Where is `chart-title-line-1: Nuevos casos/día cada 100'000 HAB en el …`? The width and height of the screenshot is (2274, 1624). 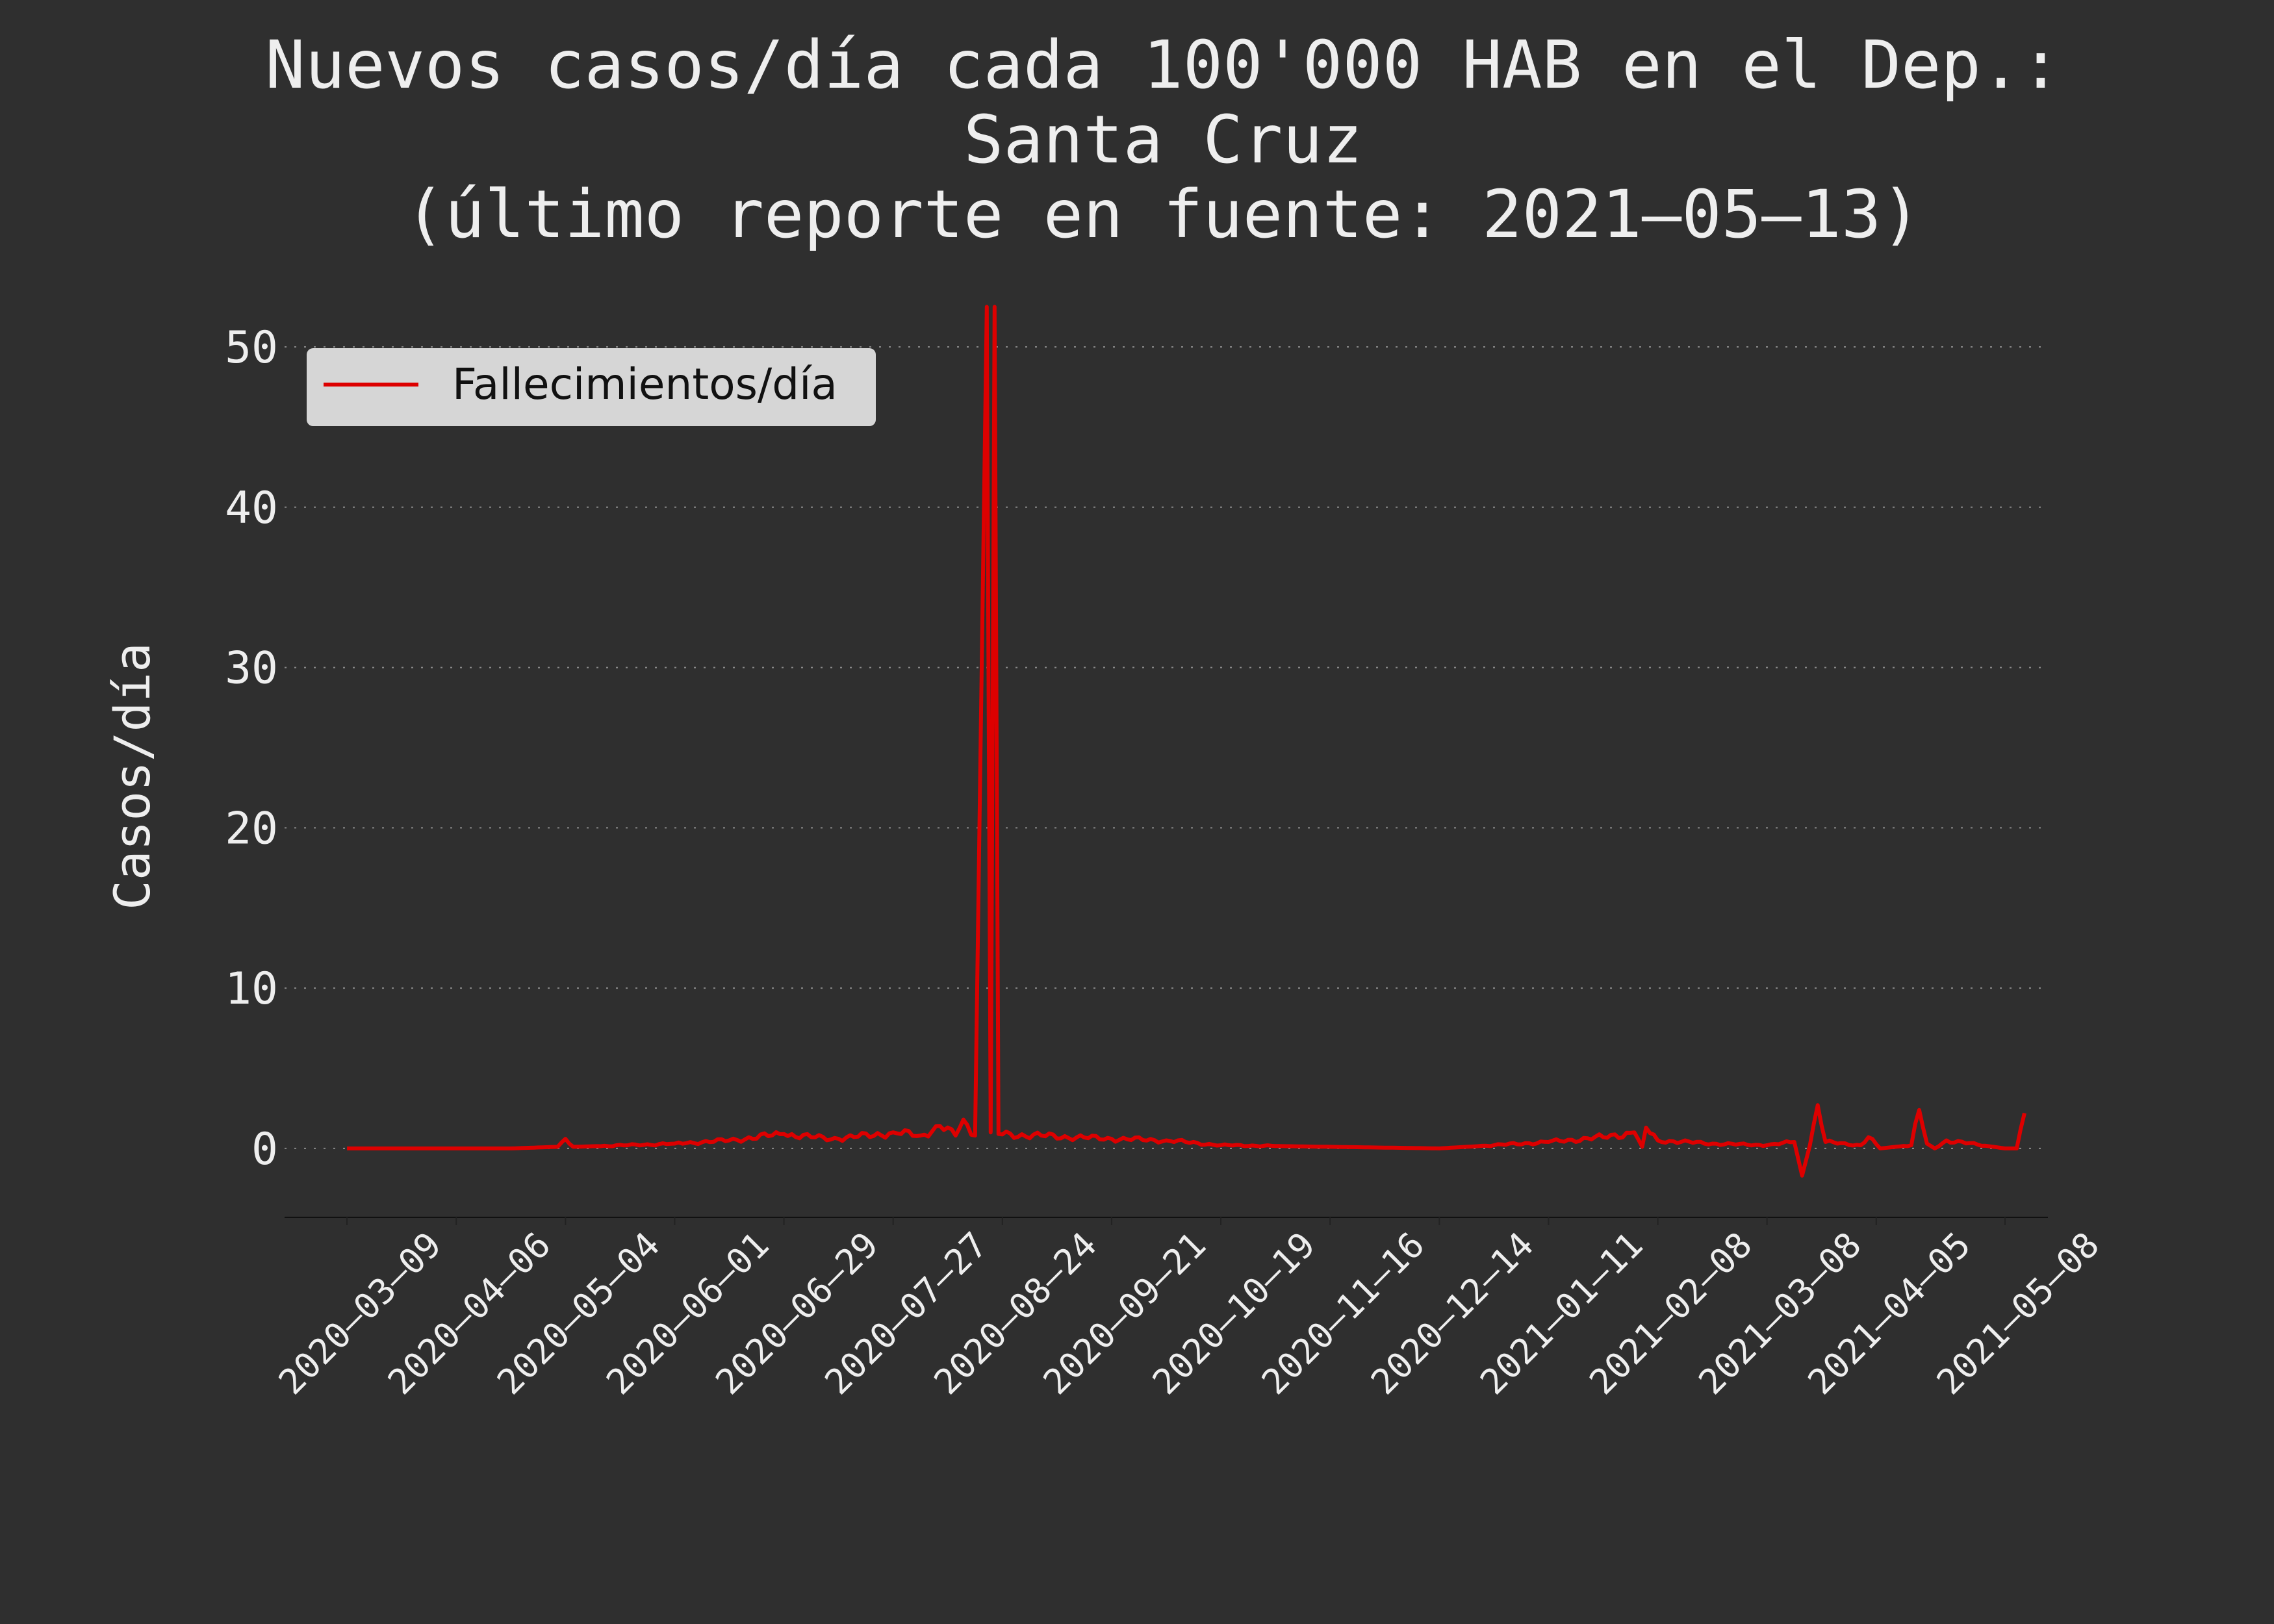 chart-title-line-1: Nuevos casos/día cada 100'000 HAB en el … is located at coordinates (1162, 65).